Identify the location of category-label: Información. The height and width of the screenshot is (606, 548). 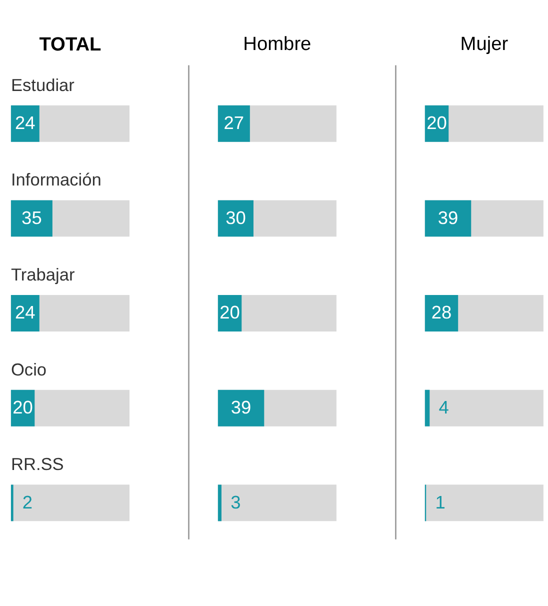
(56, 180).